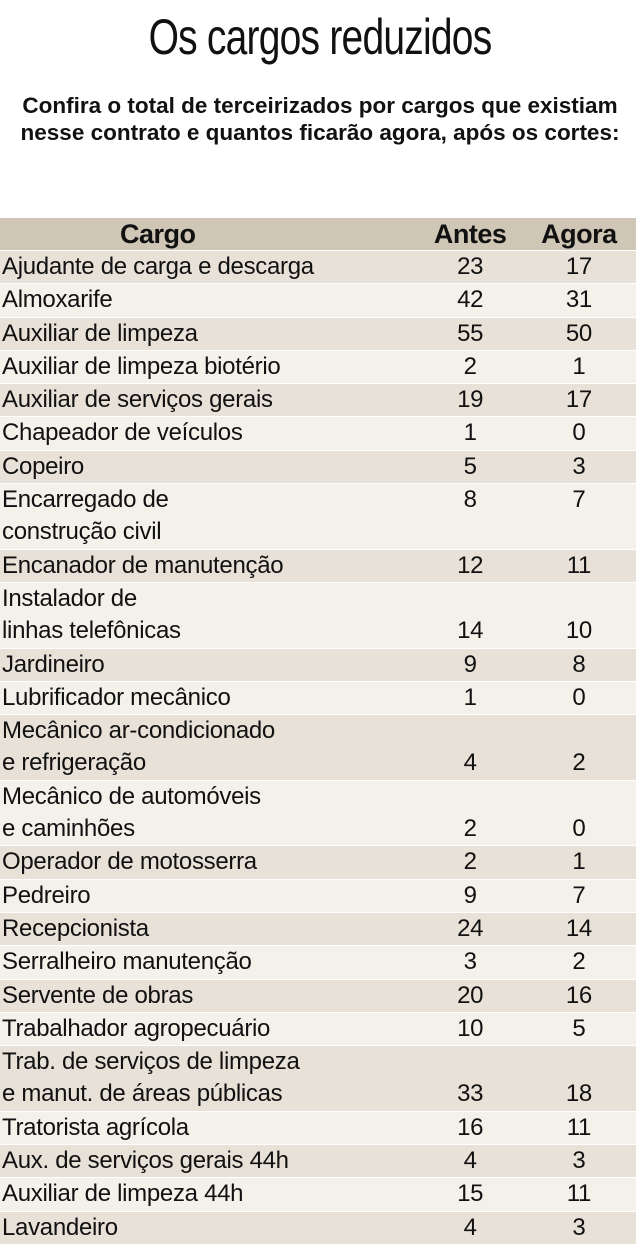 The width and height of the screenshot is (640, 1245). I want to click on cargo-label: Trabalhador agropecuário, so click(136, 1028).